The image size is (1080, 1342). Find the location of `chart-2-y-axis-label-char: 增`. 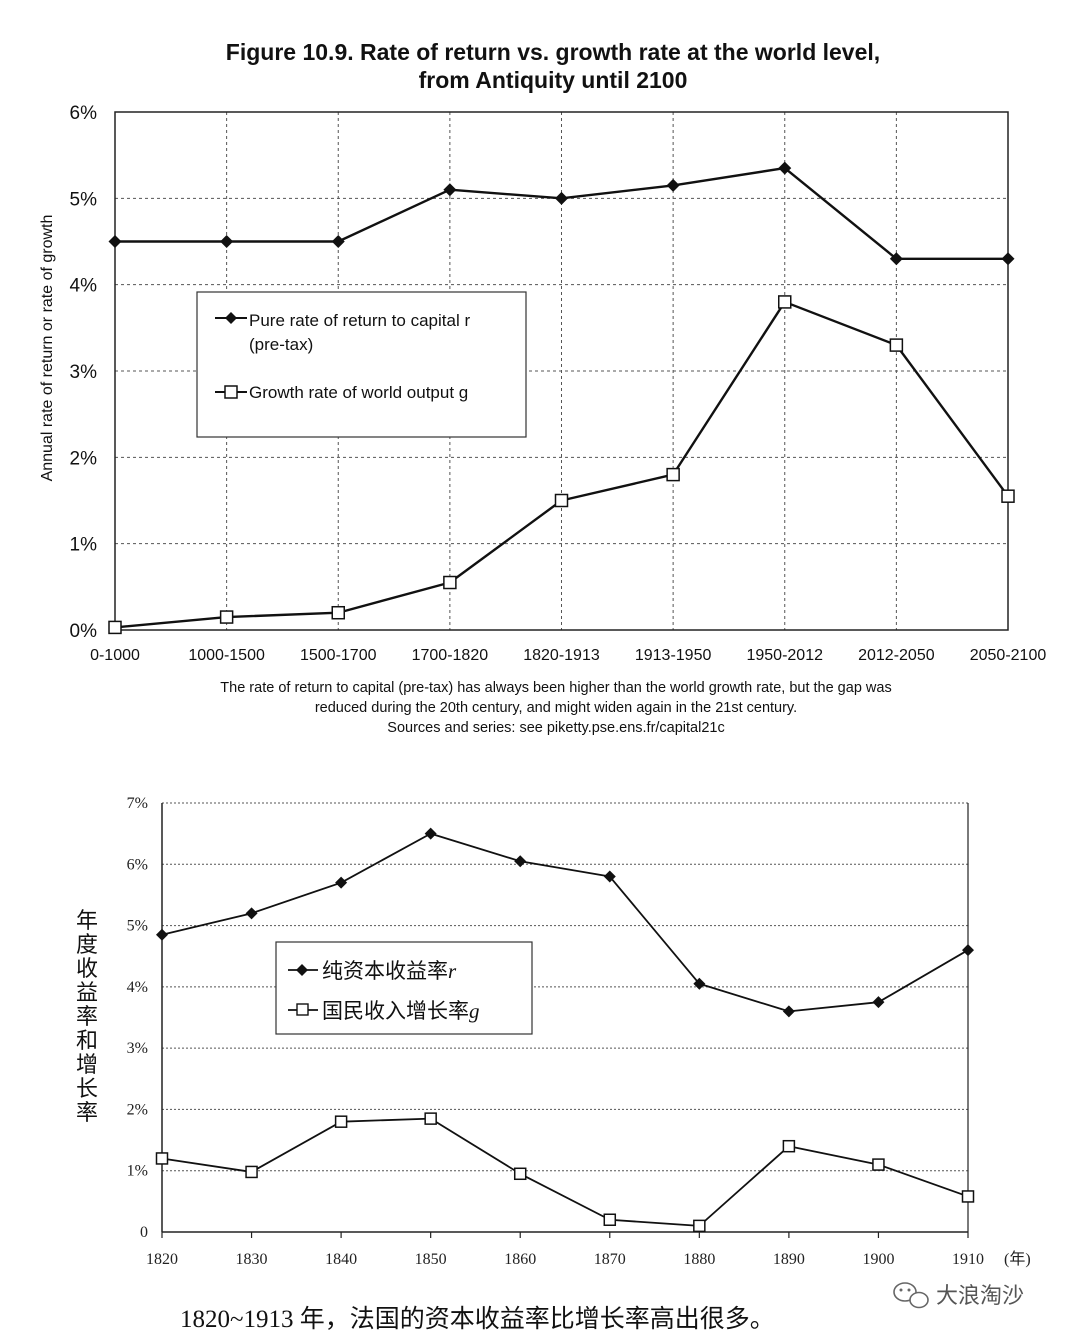

chart-2-y-axis-label-char: 增 is located at coordinates (87, 1064).